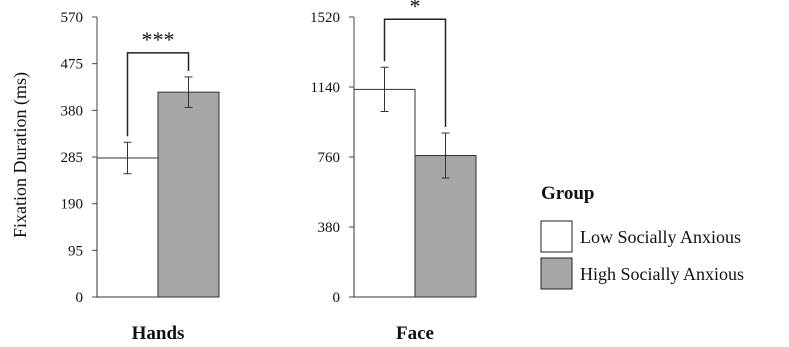  What do you see at coordinates (415, 9) in the screenshot?
I see `significance-marker: *` at bounding box center [415, 9].